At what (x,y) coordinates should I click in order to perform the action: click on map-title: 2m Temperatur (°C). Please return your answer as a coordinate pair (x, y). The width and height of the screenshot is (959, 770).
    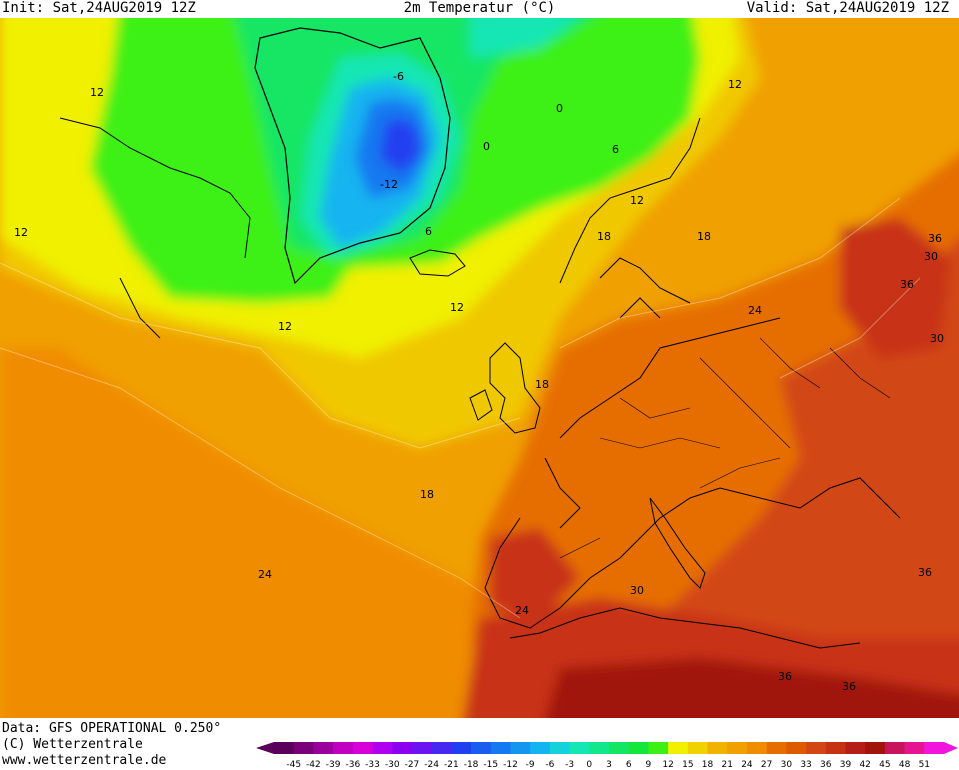
    Looking at the image, I should click on (479, 8).